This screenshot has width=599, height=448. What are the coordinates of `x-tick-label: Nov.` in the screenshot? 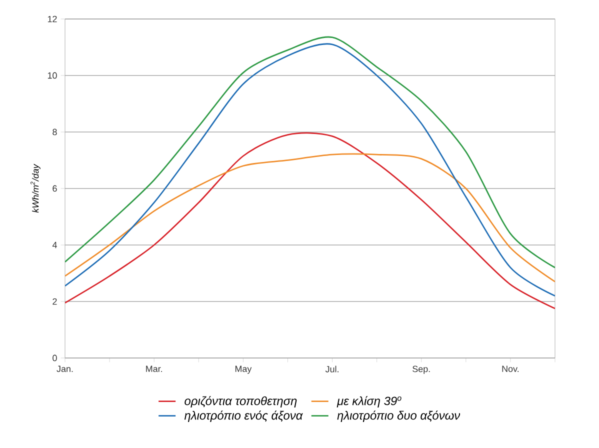 It's located at (510, 369).